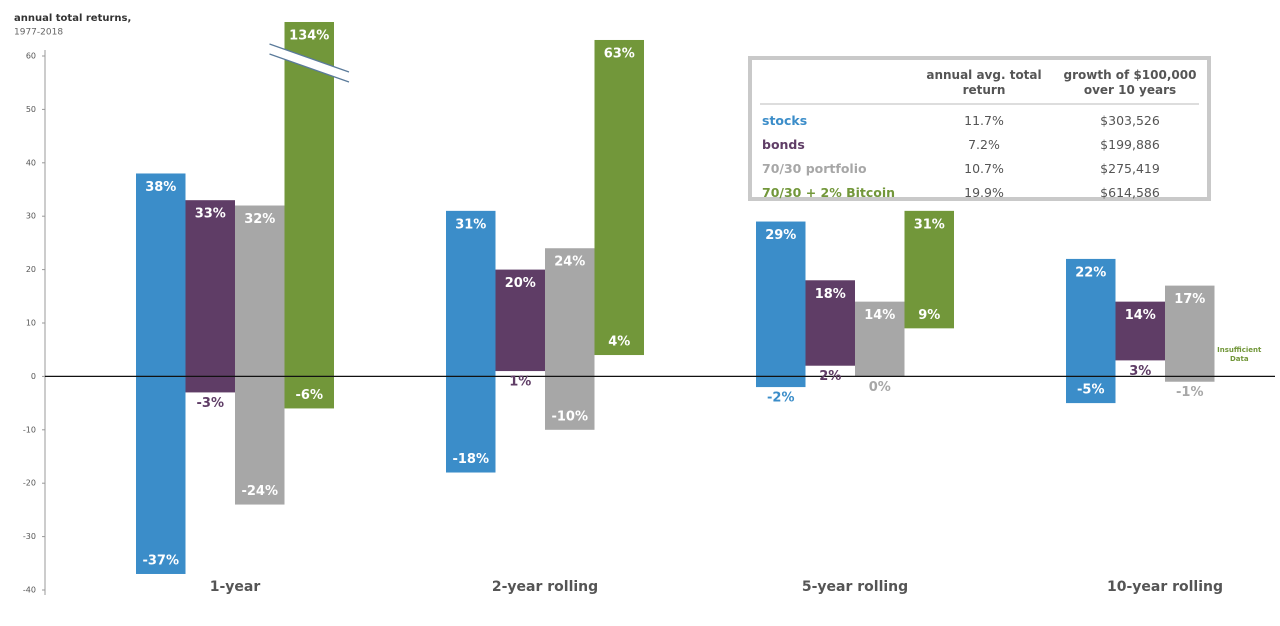 This screenshot has height=626, width=1280. Describe the element at coordinates (984, 144) in the screenshot. I see `table-cell: 7.2%` at that location.